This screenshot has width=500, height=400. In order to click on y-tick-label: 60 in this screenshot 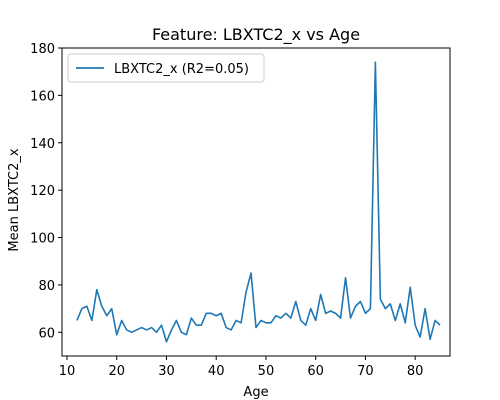, I will do `click(46, 333)`.